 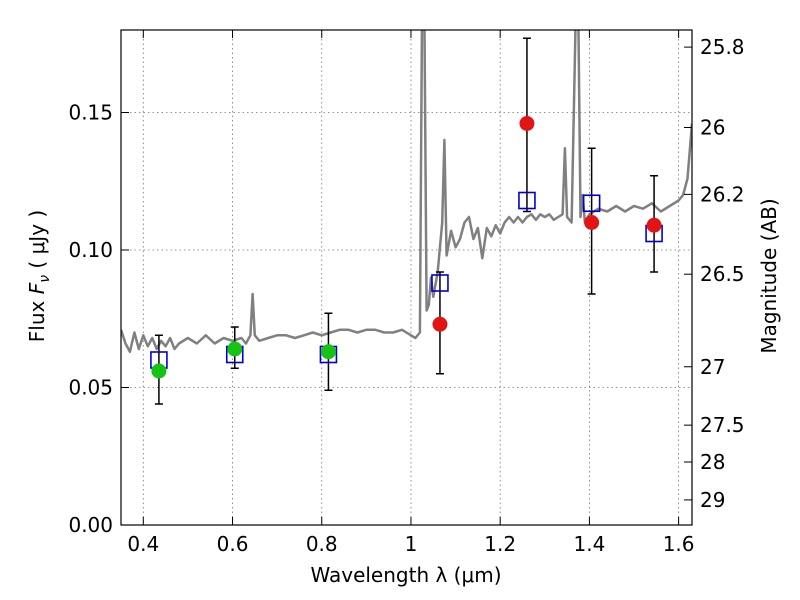 I want to click on y-axis-label-subscript: ν, so click(x=45, y=279).